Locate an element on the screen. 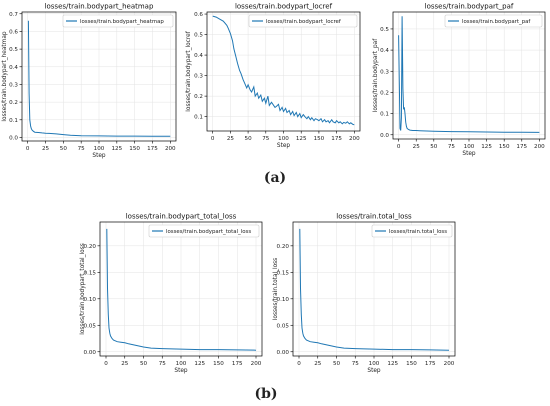 Image resolution: width=550 pixels, height=406 pixels. legend-label: losses/train.bodypart_locref is located at coordinates (303, 22).